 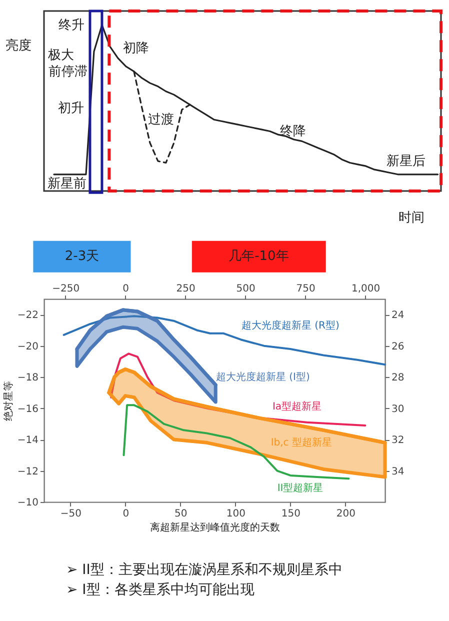 I want to click on y2-tick-label: 28, so click(x=398, y=378).